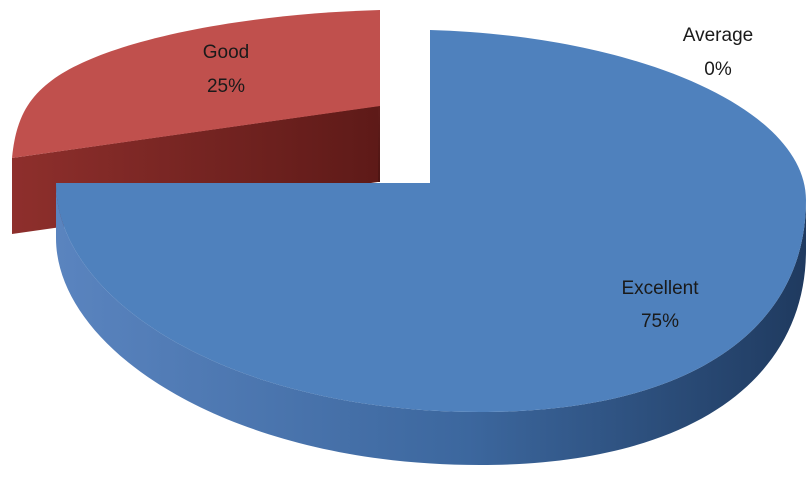 The image size is (806, 477). What do you see at coordinates (226, 69) in the screenshot?
I see `pie-label-good: Good 25%` at bounding box center [226, 69].